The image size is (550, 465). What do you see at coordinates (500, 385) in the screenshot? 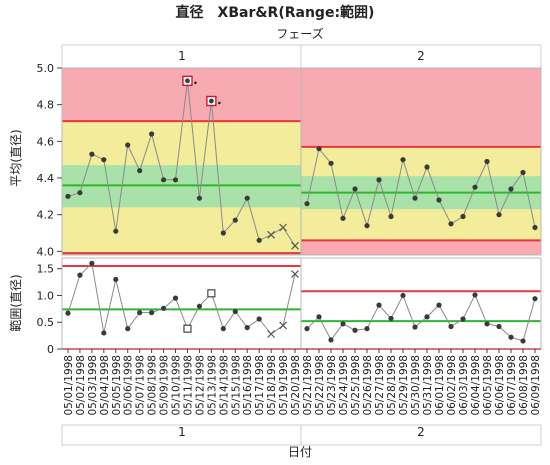
I see `x-tick-label: 06/06/1998` at bounding box center [500, 385].